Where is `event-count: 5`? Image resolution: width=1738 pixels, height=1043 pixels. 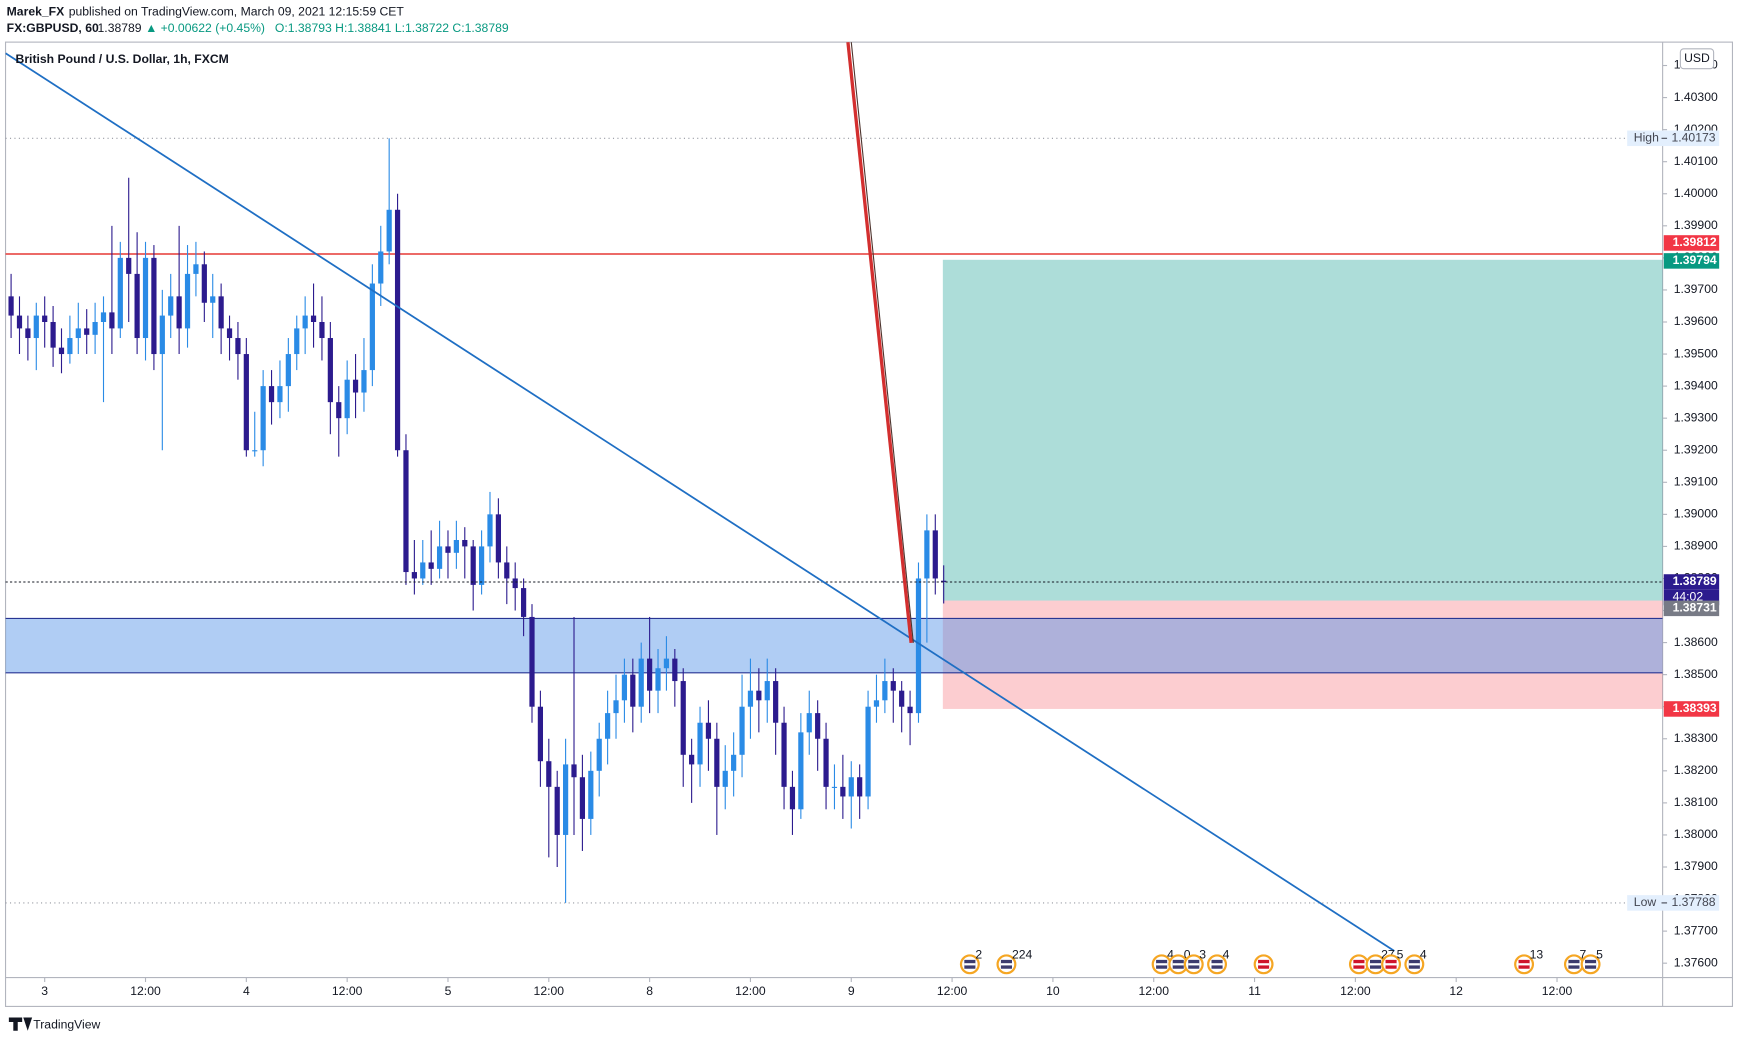 event-count: 5 is located at coordinates (1400, 955).